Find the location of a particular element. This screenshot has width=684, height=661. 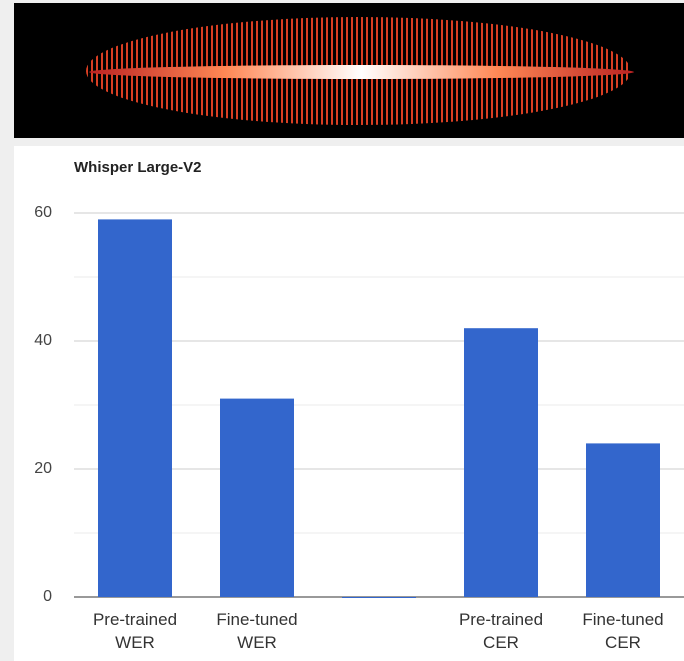

x-tick-label: Pre-trained CER is located at coordinates (501, 631).